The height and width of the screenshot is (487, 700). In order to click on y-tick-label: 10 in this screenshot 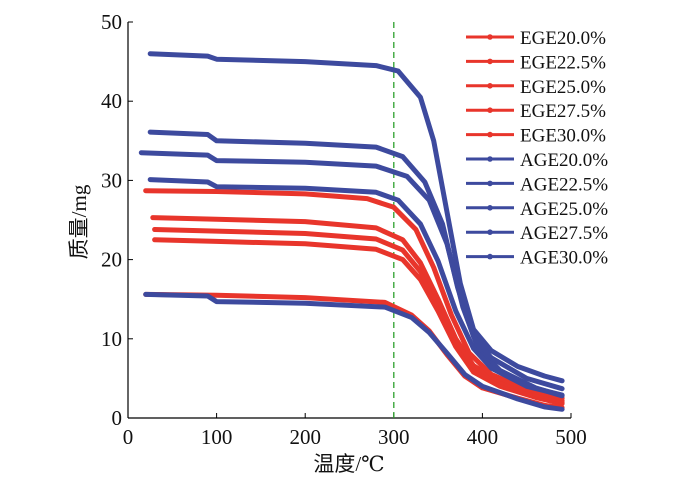, I will do `click(111, 339)`.